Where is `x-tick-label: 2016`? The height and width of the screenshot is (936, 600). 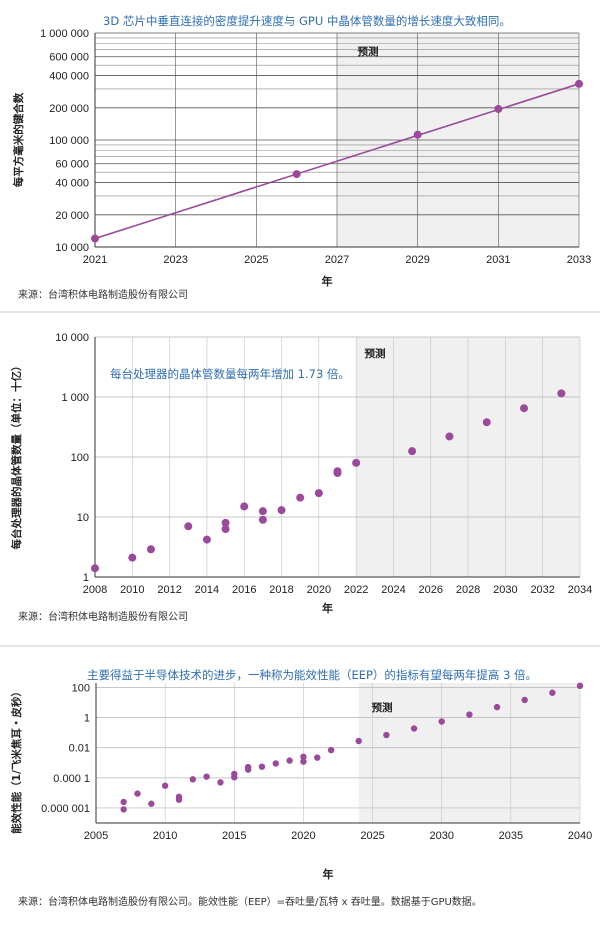
x-tick-label: 2016 is located at coordinates (244, 590).